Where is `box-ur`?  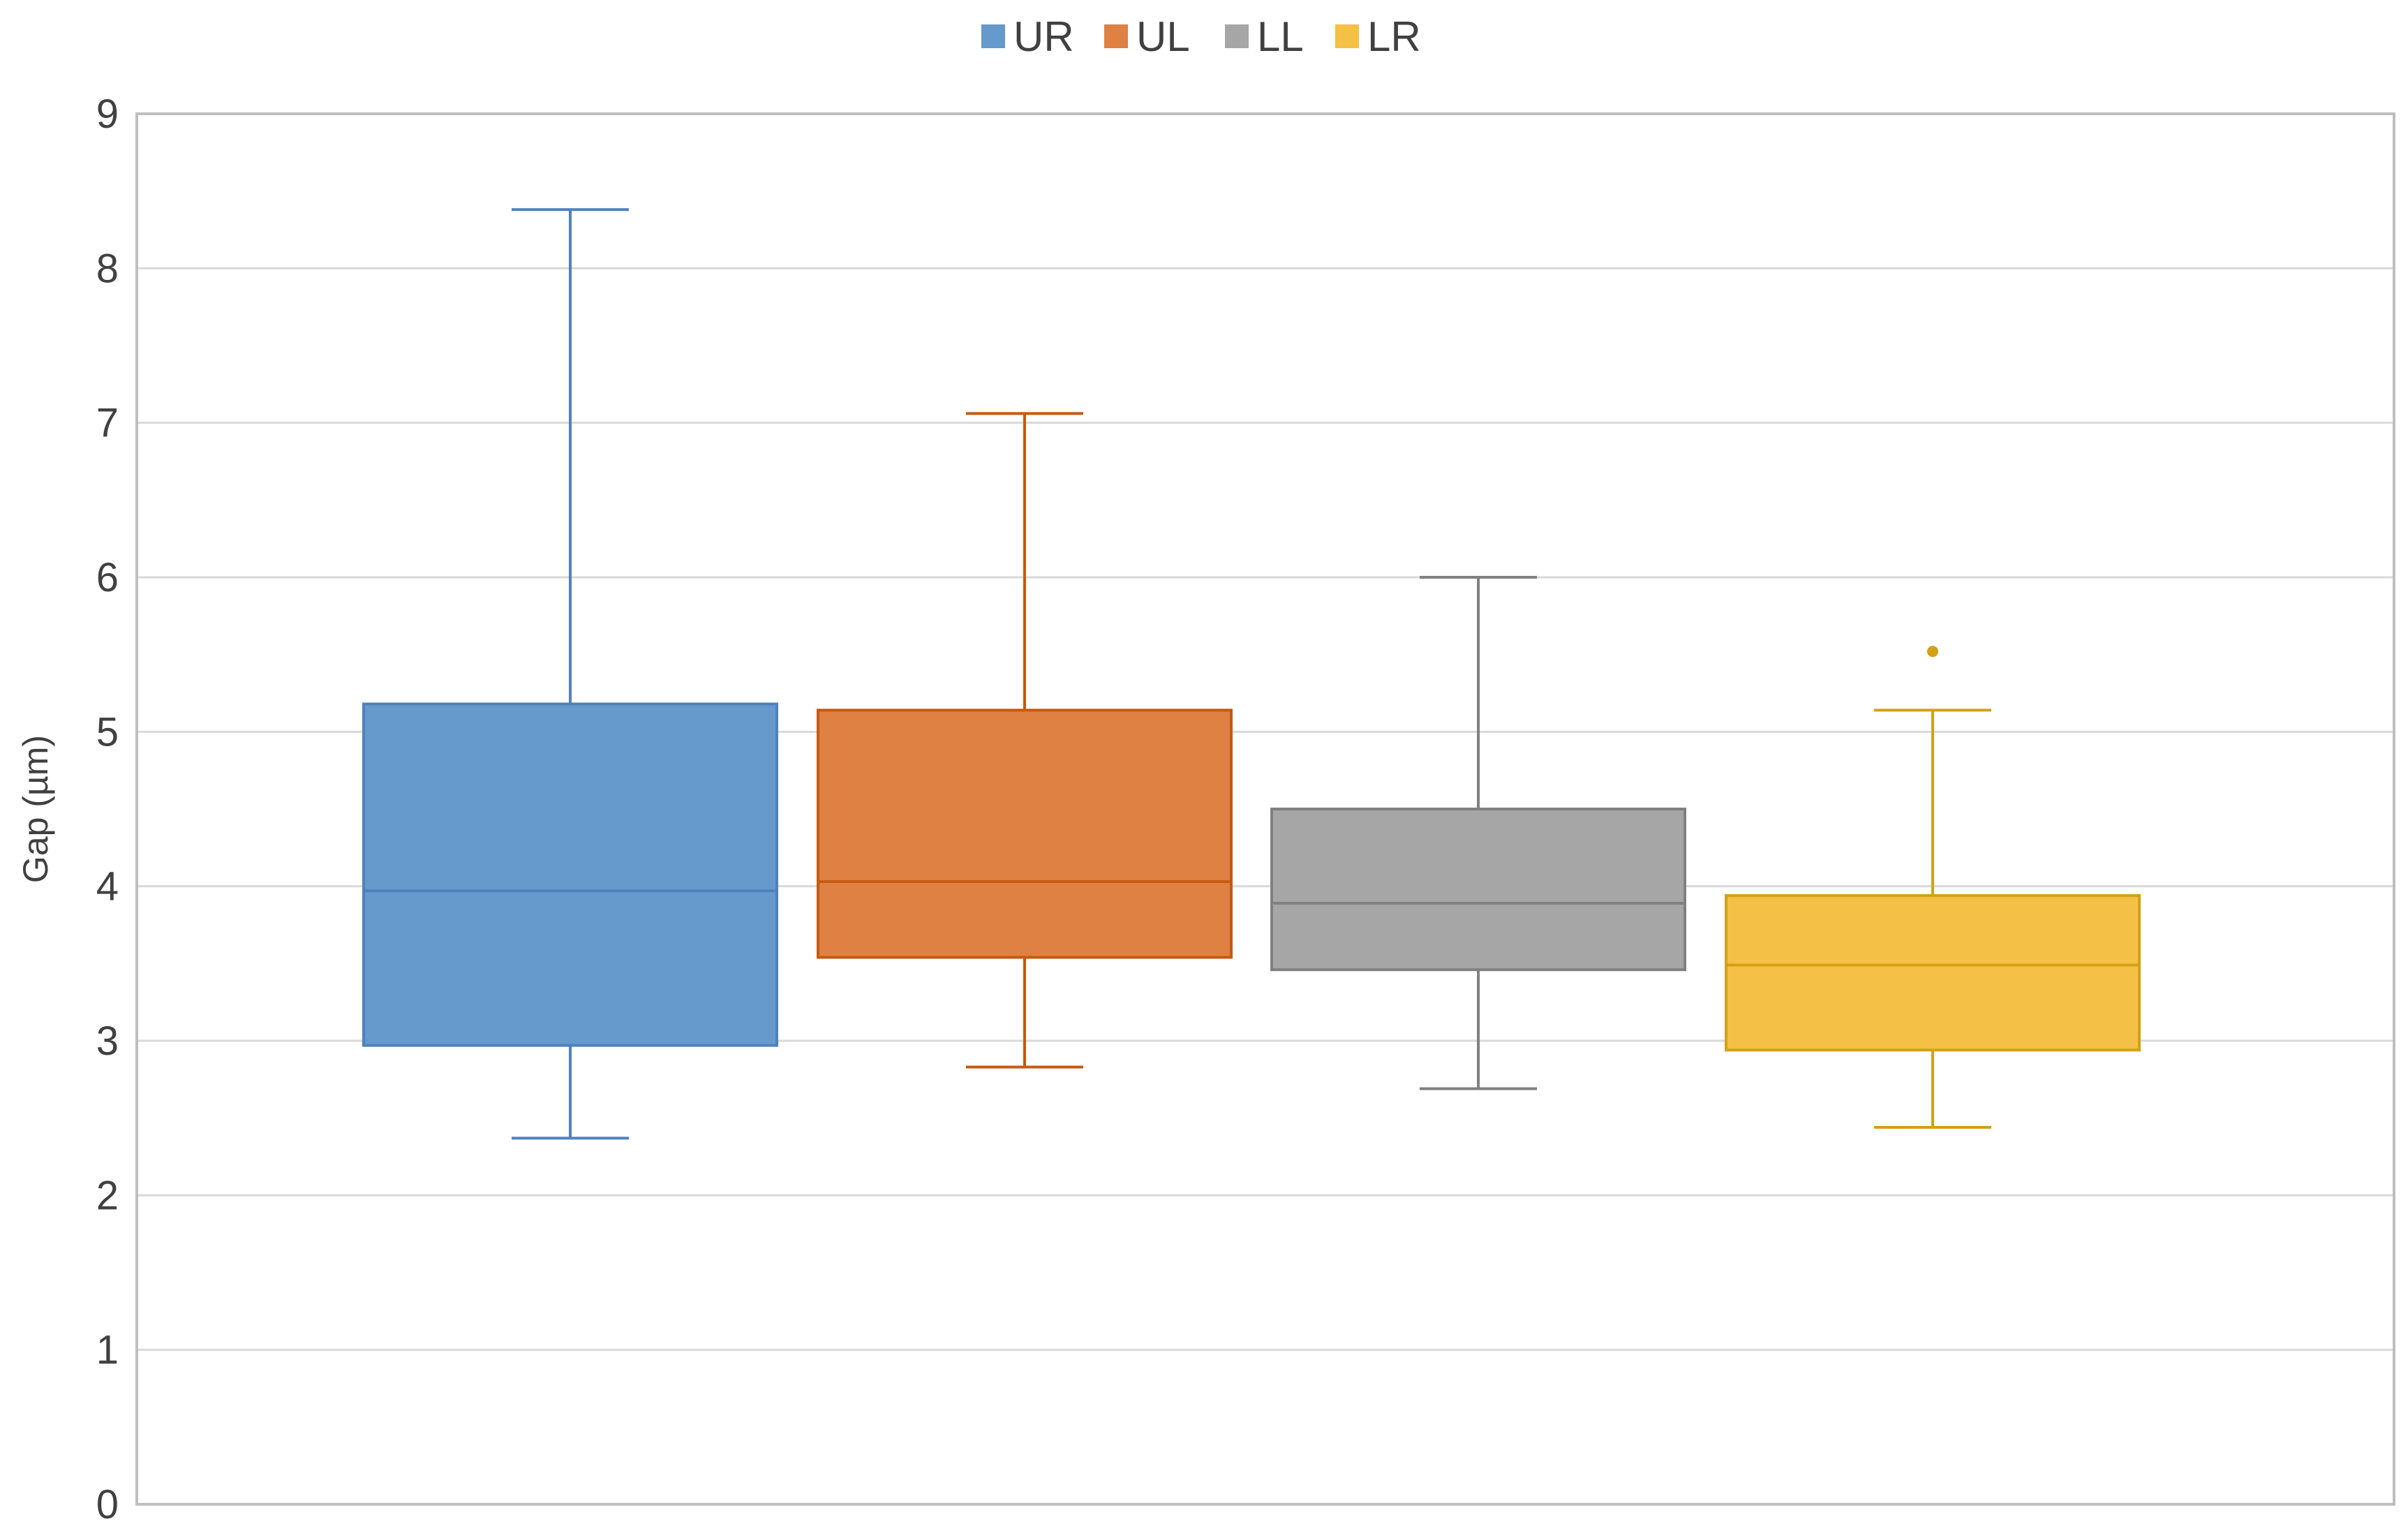 box-ur is located at coordinates (570, 674).